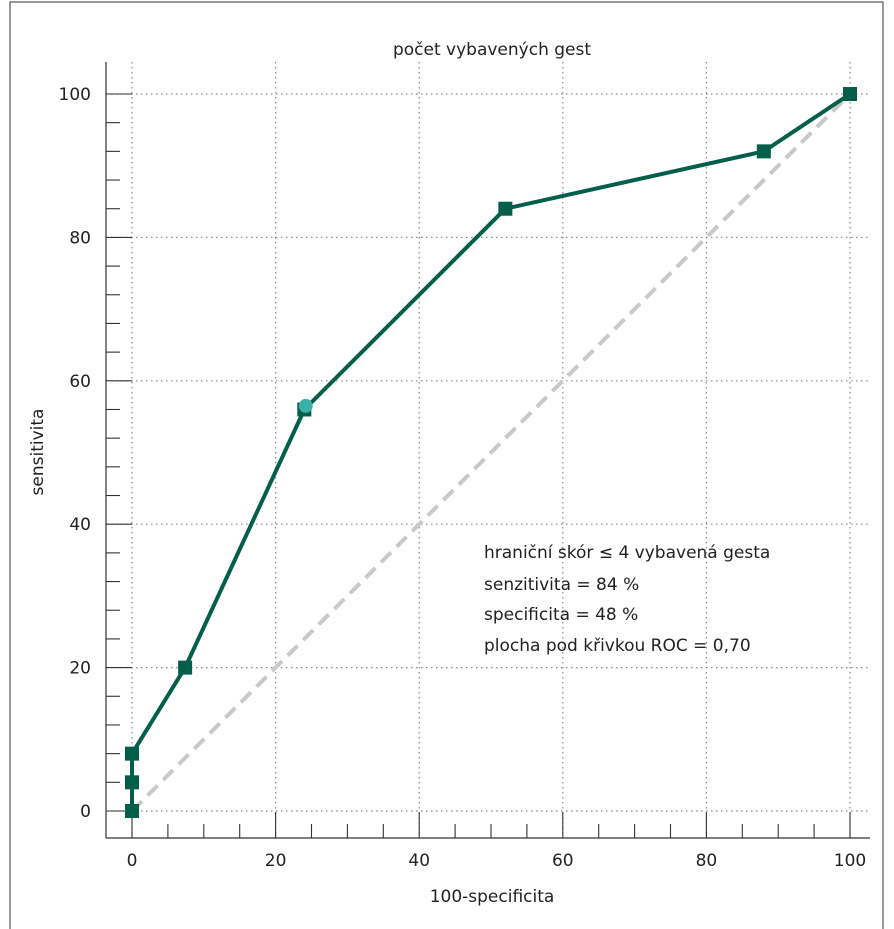  I want to click on y-tick-label-20: 20, so click(80, 669).